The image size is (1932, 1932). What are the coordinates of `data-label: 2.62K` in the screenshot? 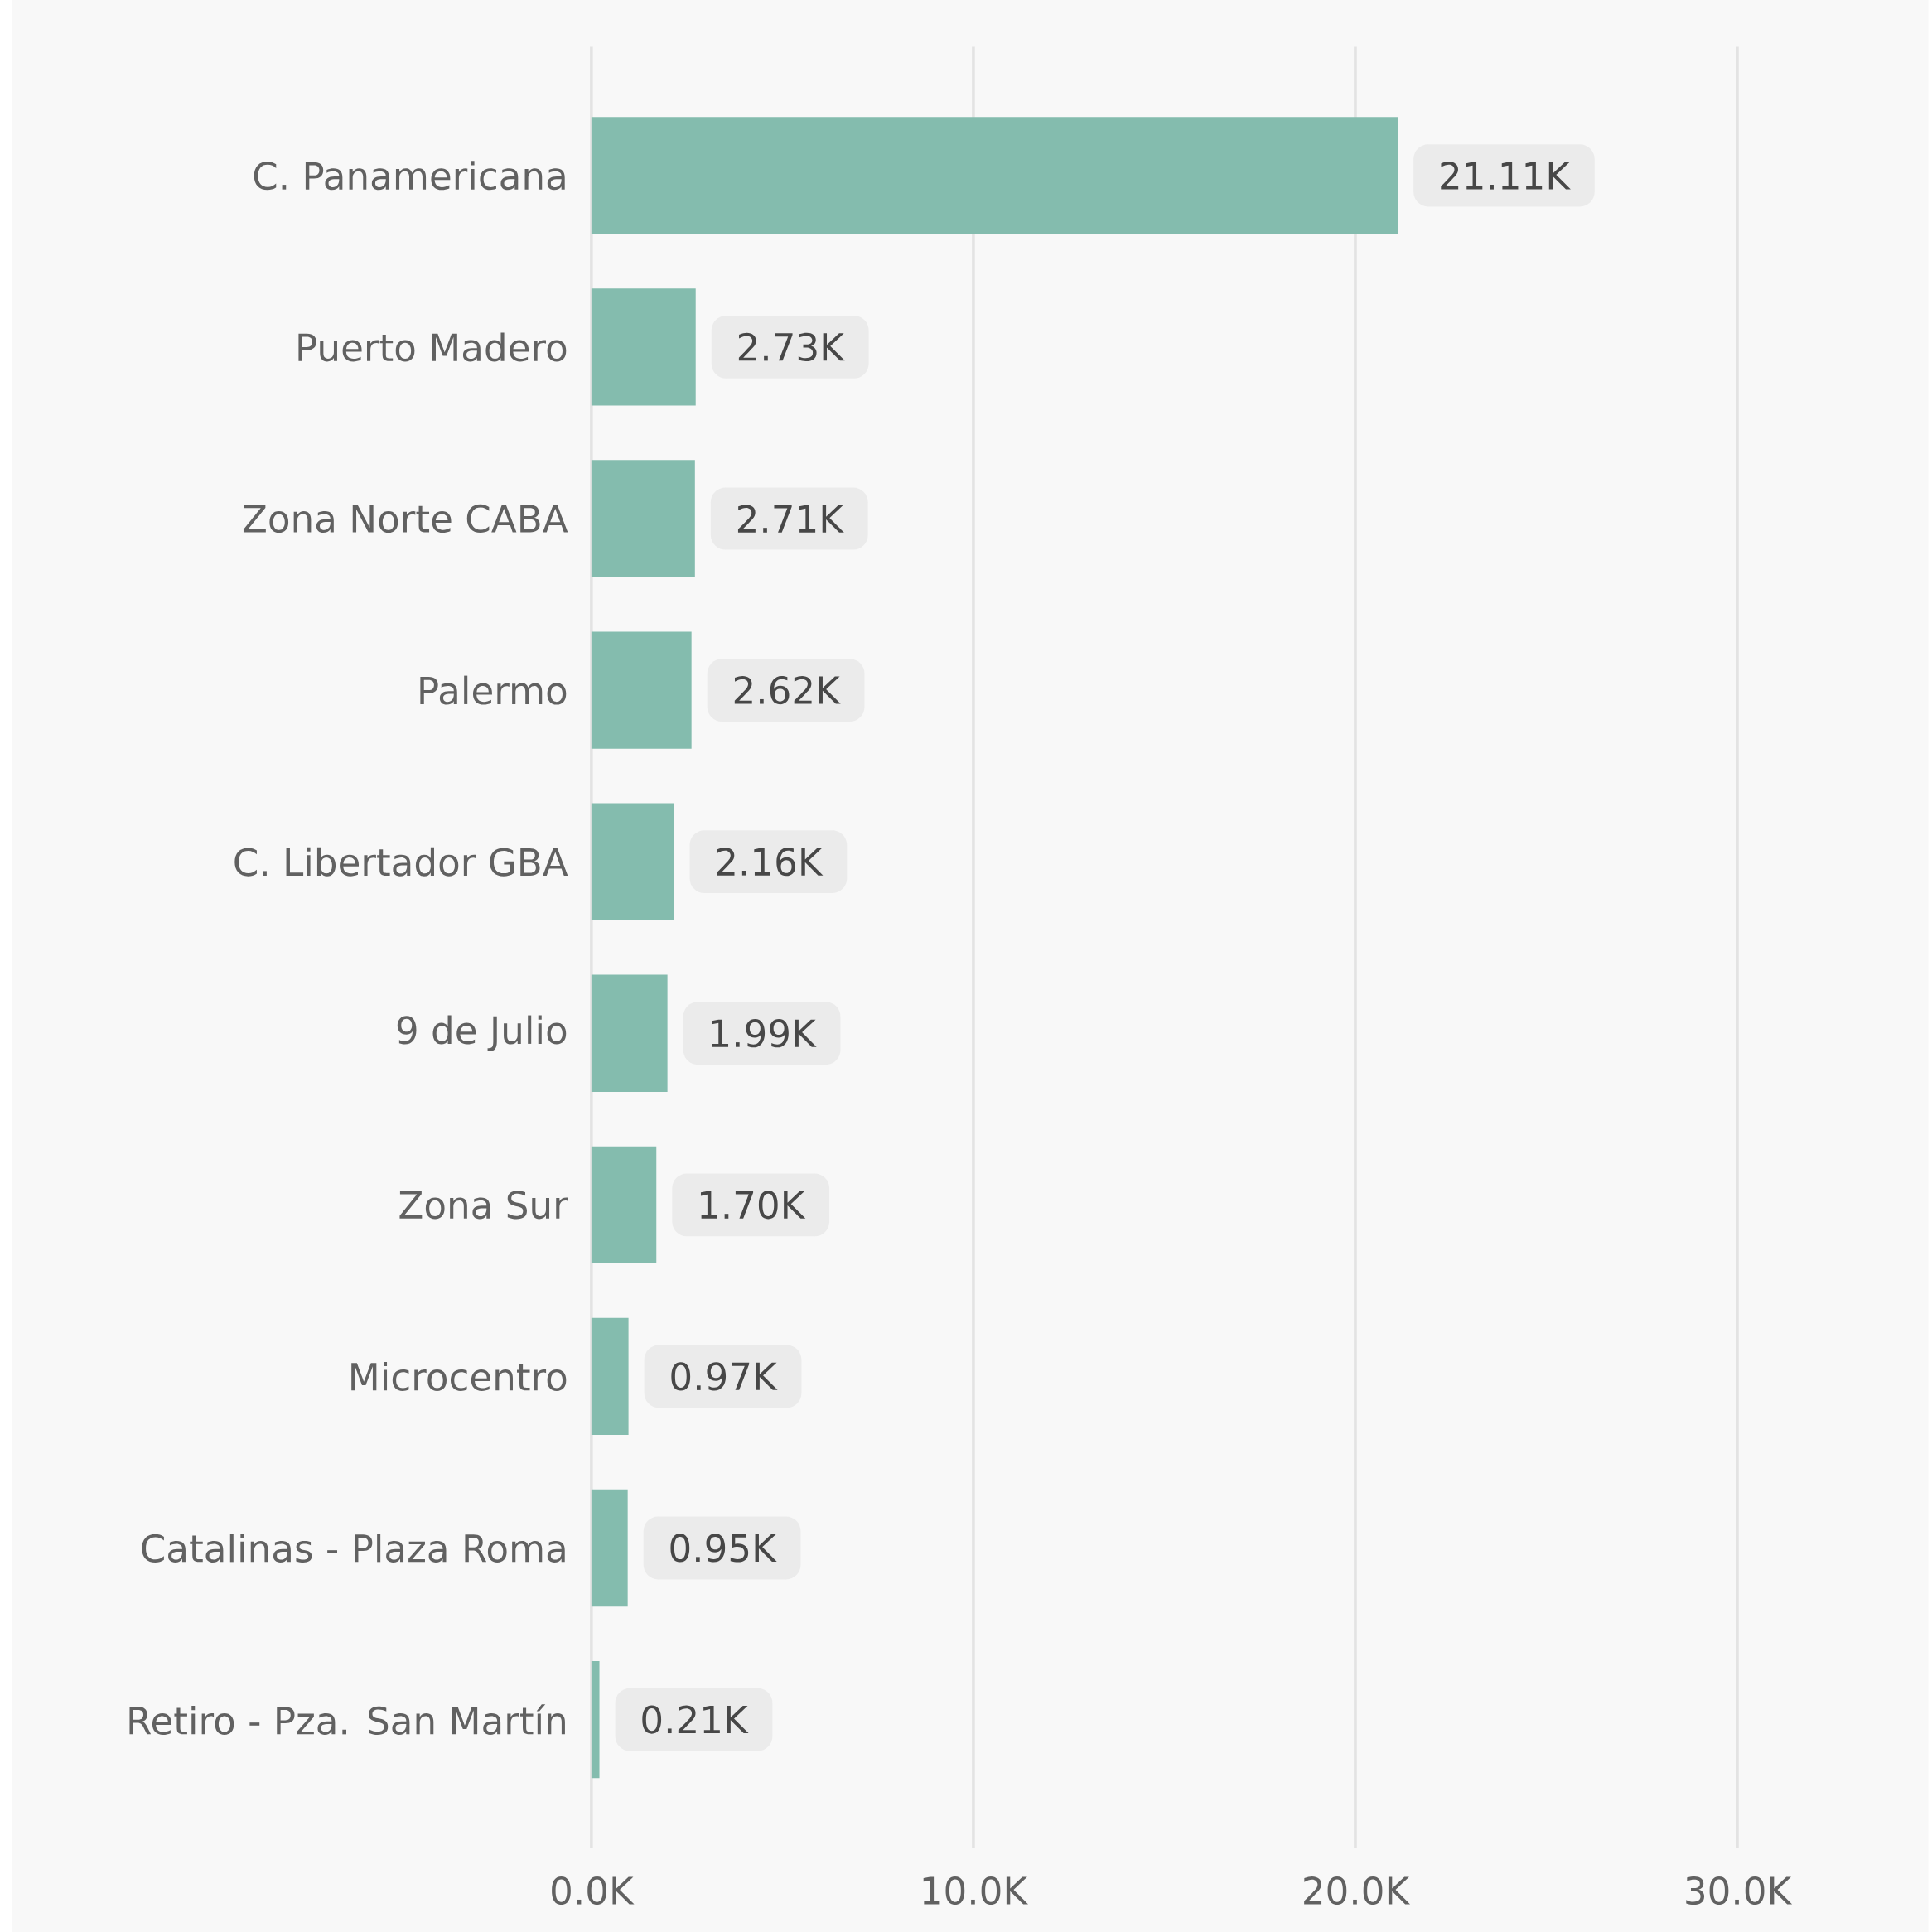 It's located at (787, 690).